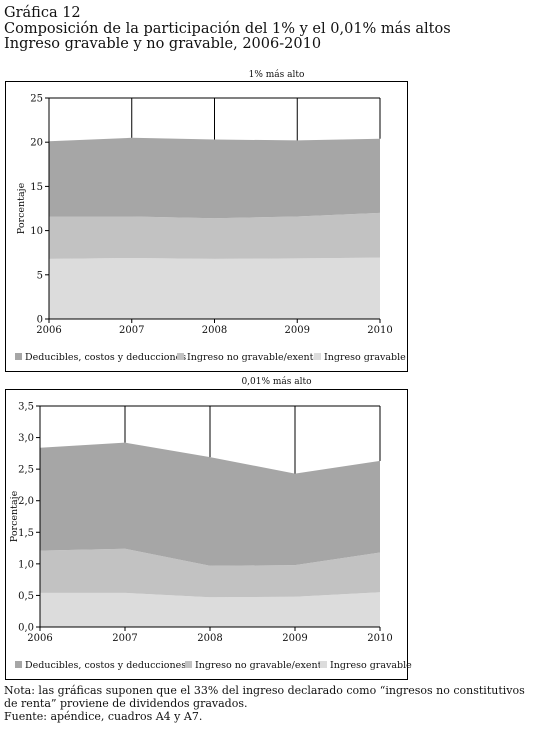 Image resolution: width=553 pixels, height=735 pixels. Describe the element at coordinates (26, 407) in the screenshot. I see `y-tick-label: 3,5` at that location.